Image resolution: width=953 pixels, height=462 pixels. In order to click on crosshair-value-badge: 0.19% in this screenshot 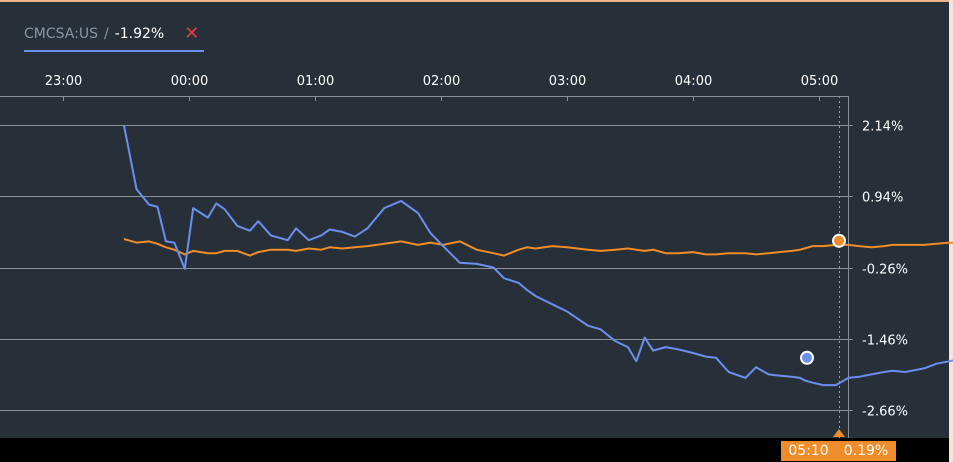, I will do `click(866, 451)`.